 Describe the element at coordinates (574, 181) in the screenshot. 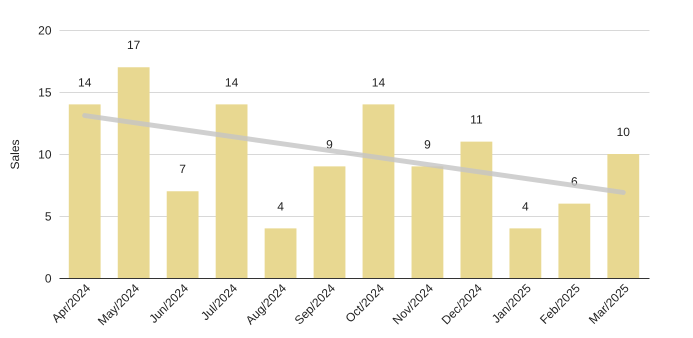

I see `data-label: 6` at that location.